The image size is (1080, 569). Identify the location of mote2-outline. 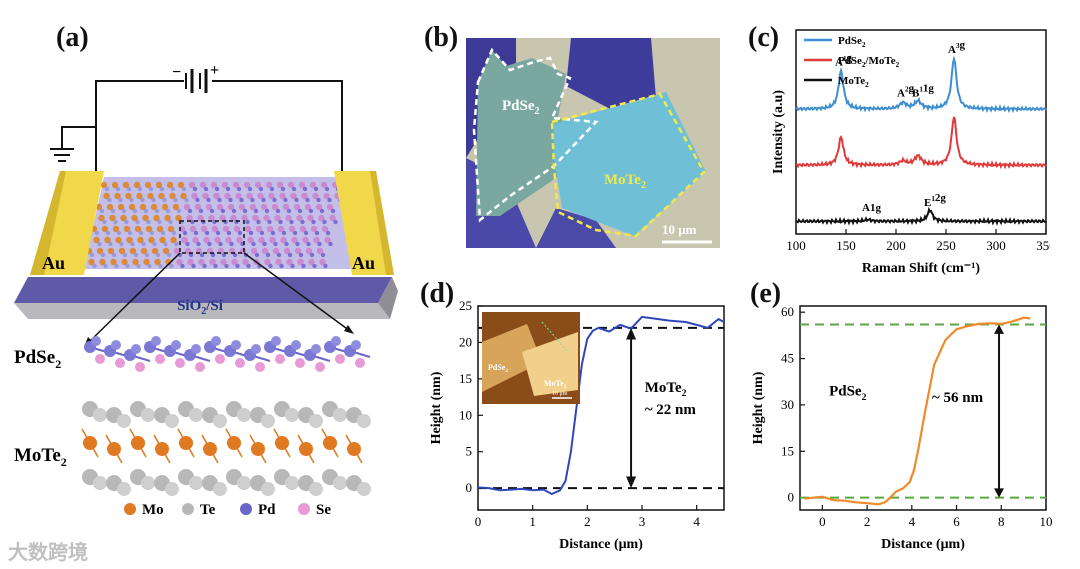
(628, 165).